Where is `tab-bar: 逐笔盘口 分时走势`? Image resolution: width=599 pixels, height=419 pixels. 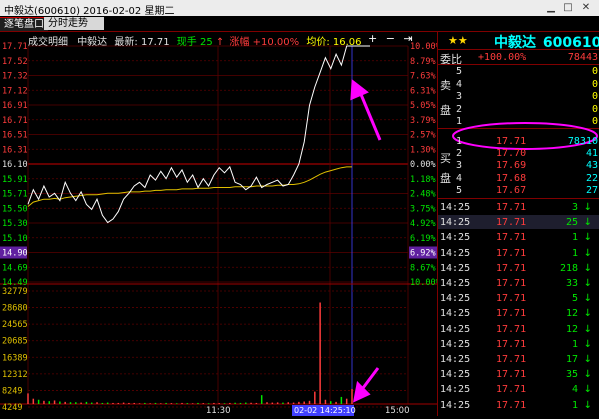
tab-bar: 逐笔盘口 分时走势 is located at coordinates (299, 24).